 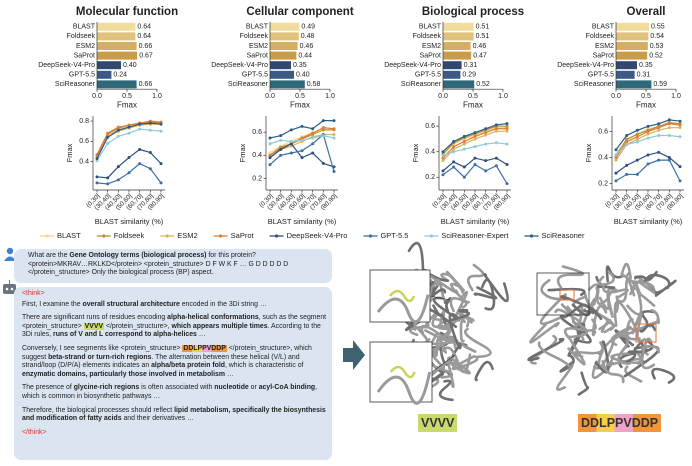 What do you see at coordinates (563, 235) in the screenshot?
I see `legend-label: SciReasoner` at bounding box center [563, 235].